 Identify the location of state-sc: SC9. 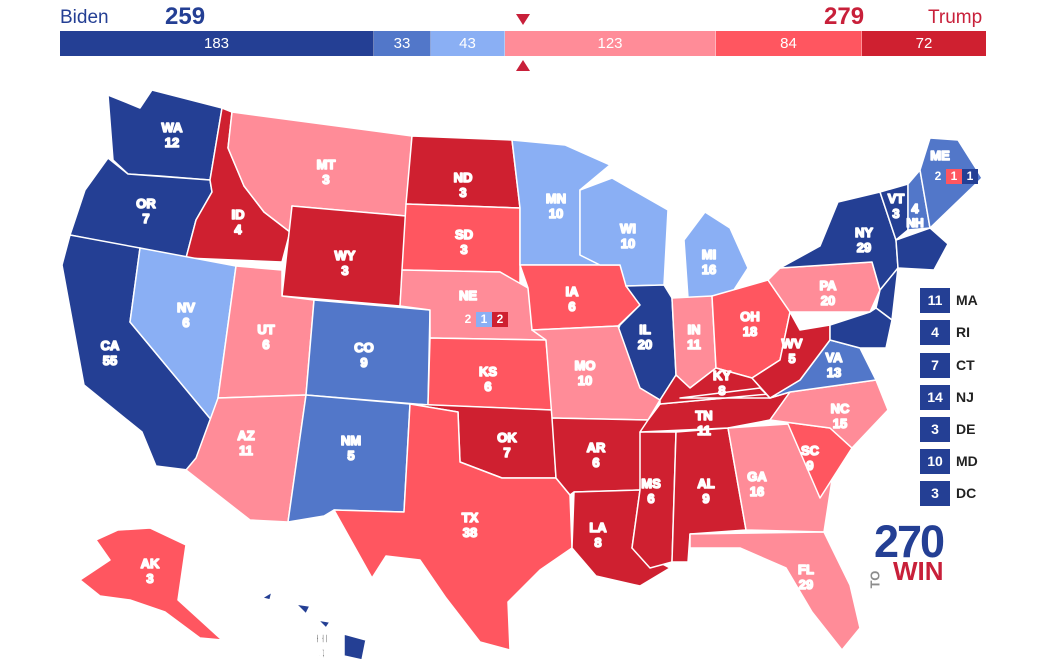
(811, 459).